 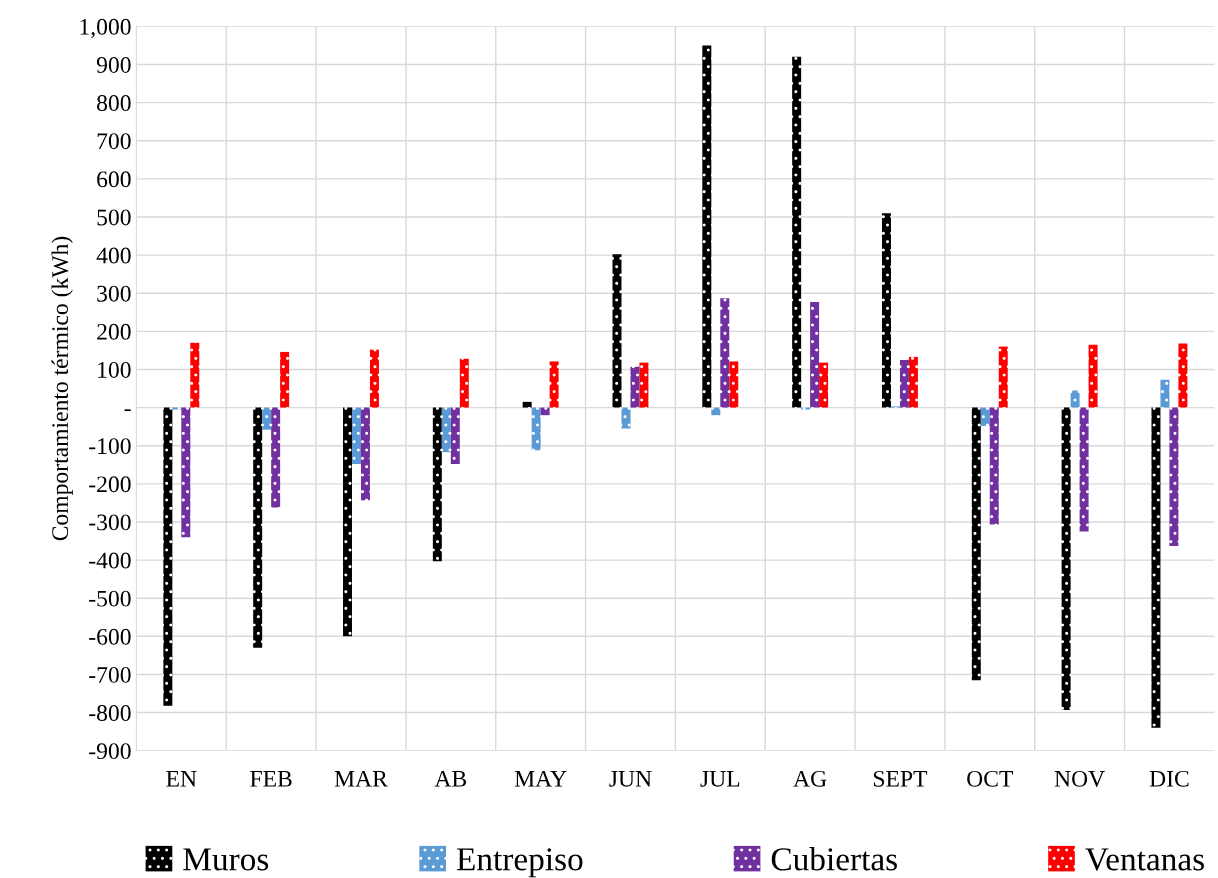 I want to click on x-tick-label: AG, so click(x=810, y=778).